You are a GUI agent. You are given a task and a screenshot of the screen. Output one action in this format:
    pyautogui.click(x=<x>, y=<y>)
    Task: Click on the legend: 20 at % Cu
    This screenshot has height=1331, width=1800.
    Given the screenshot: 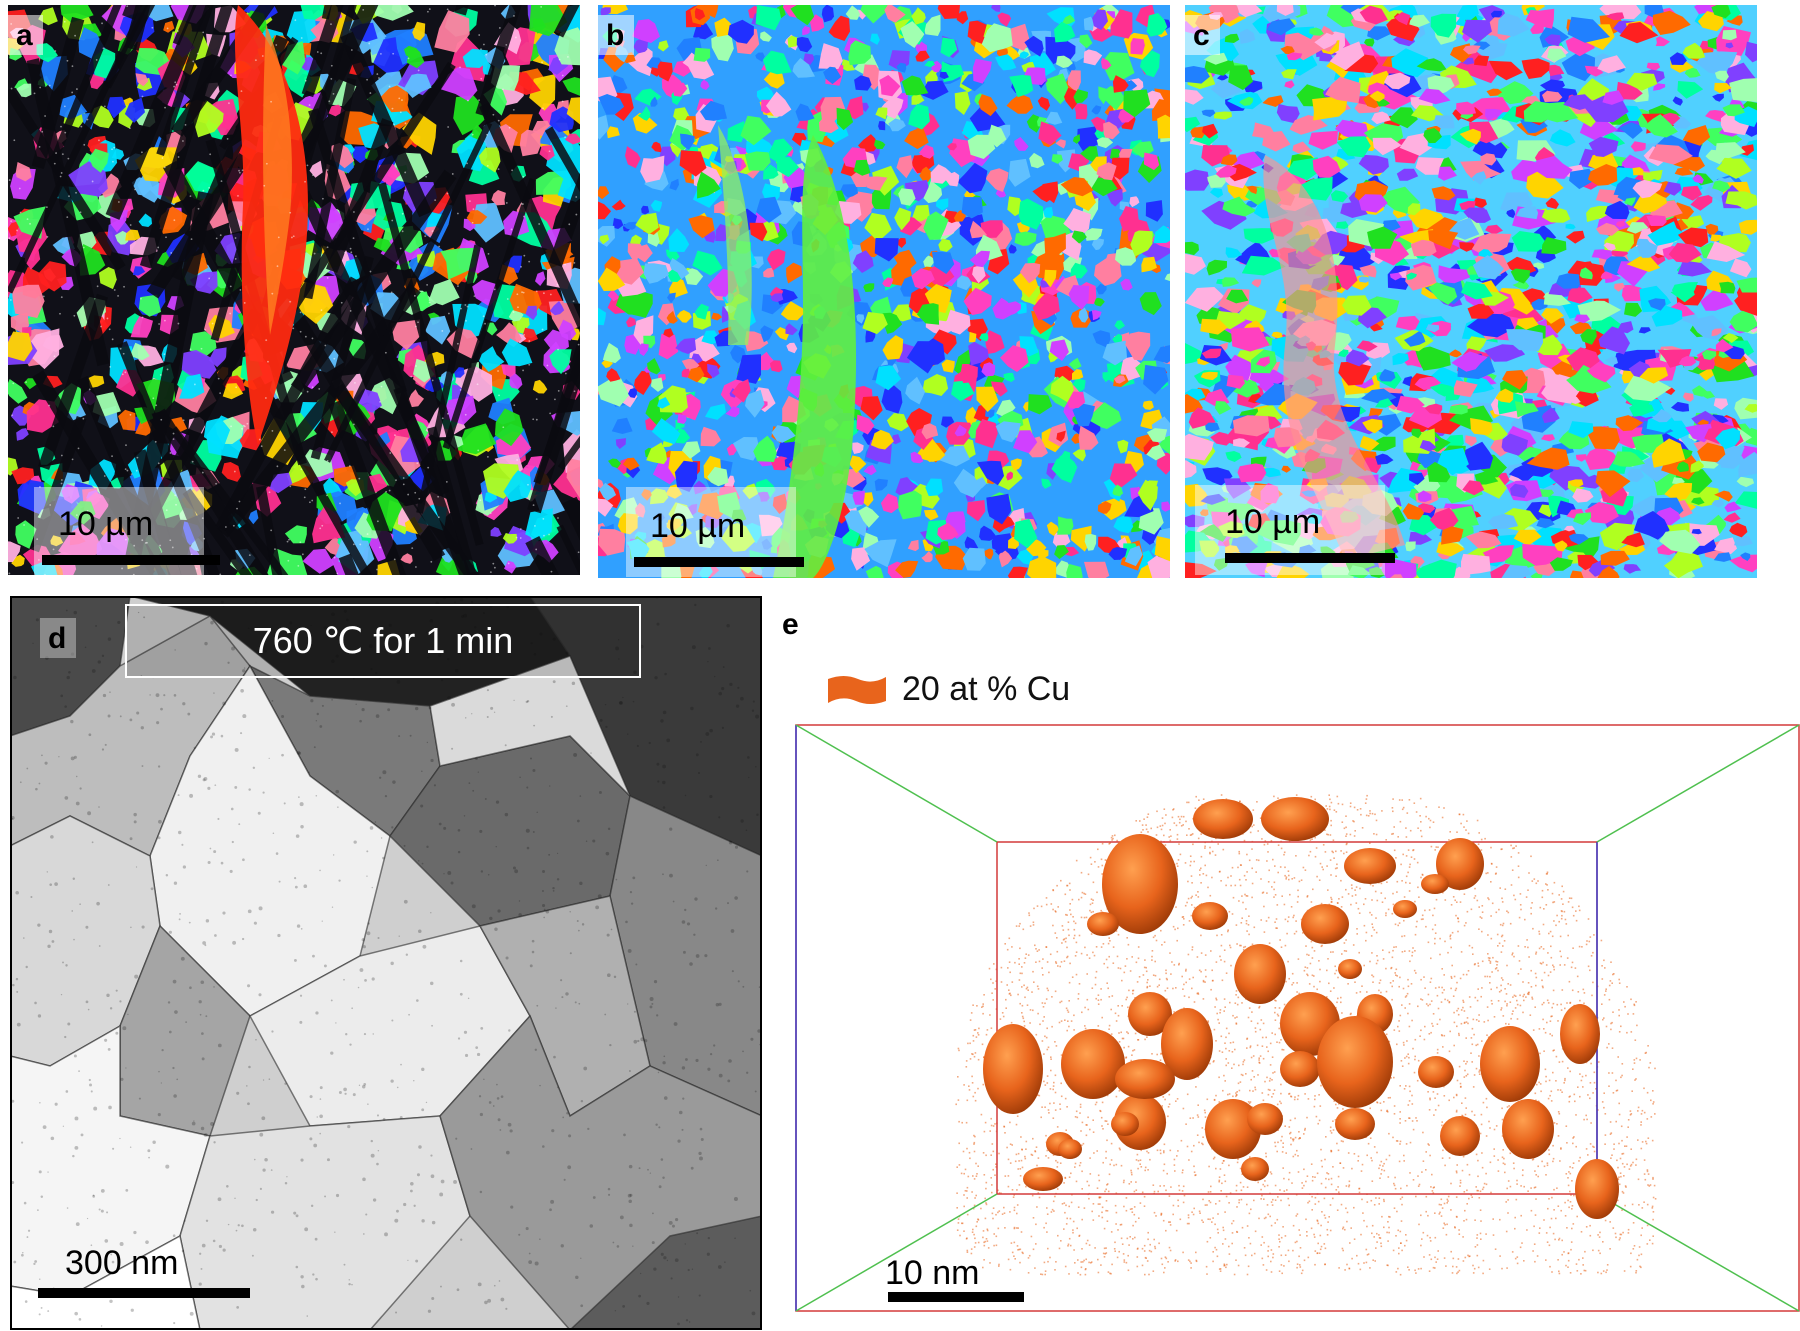 What is the action you would take?
    pyautogui.click(x=948, y=689)
    